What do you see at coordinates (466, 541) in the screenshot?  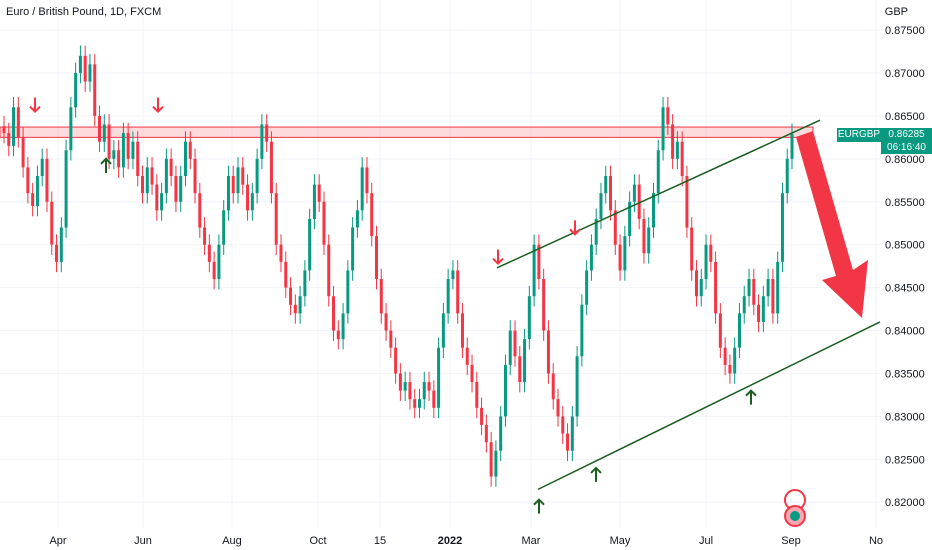 I see `x-axis: Apr Jun Aug Oct 15 2022 Mar May Jul Sep No` at bounding box center [466, 541].